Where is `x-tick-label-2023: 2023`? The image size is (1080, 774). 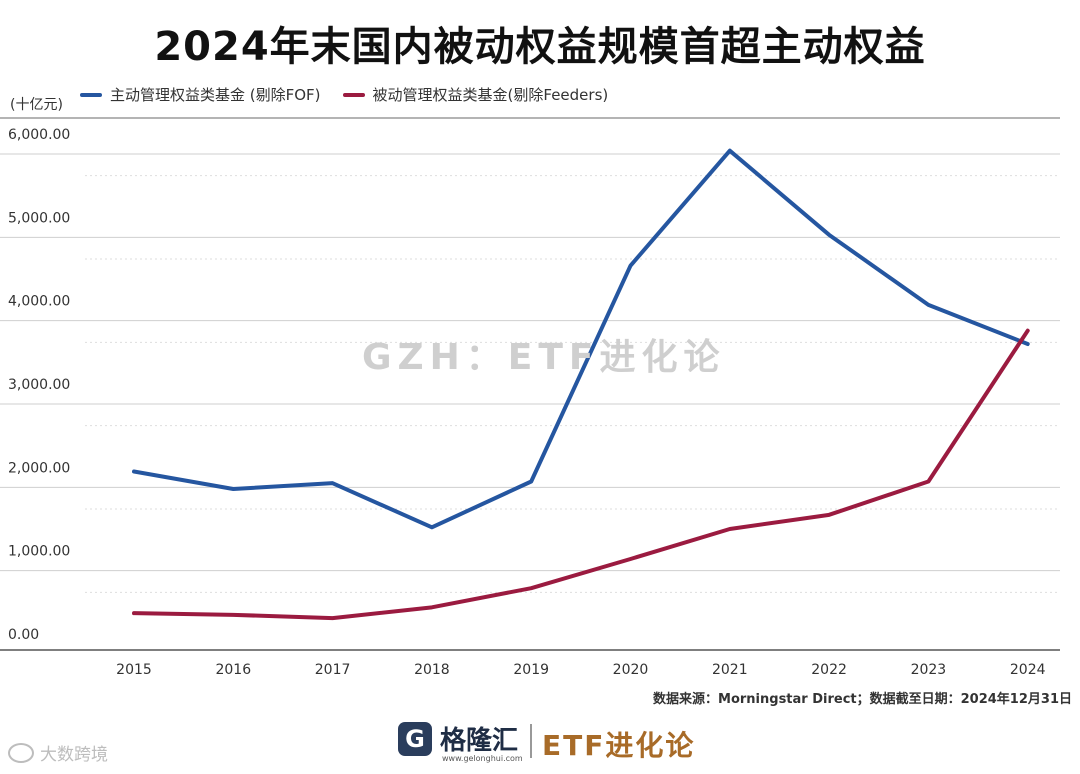 x-tick-label-2023: 2023 is located at coordinates (929, 670).